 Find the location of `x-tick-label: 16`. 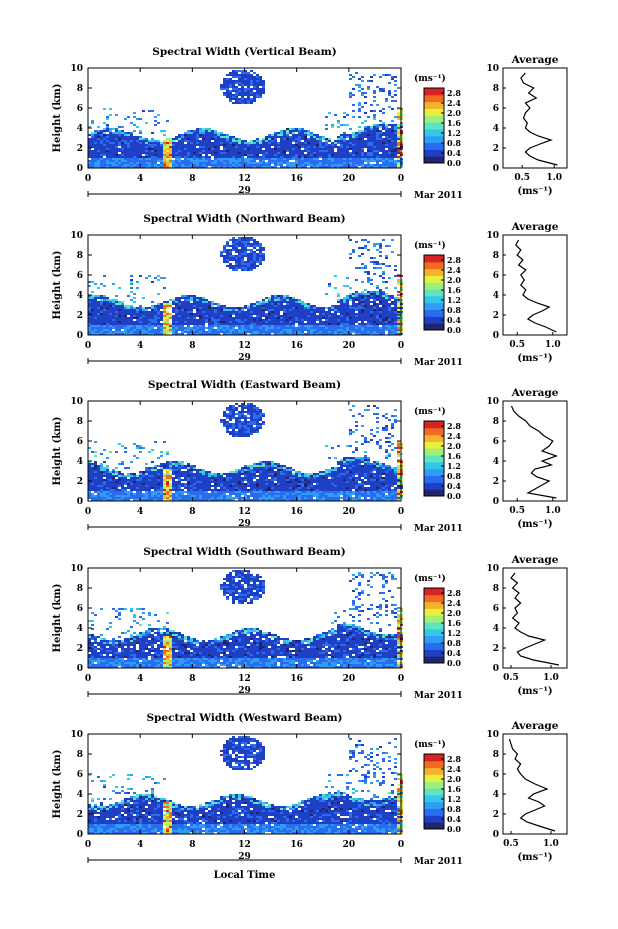

x-tick-label: 16 is located at coordinates (296, 845).